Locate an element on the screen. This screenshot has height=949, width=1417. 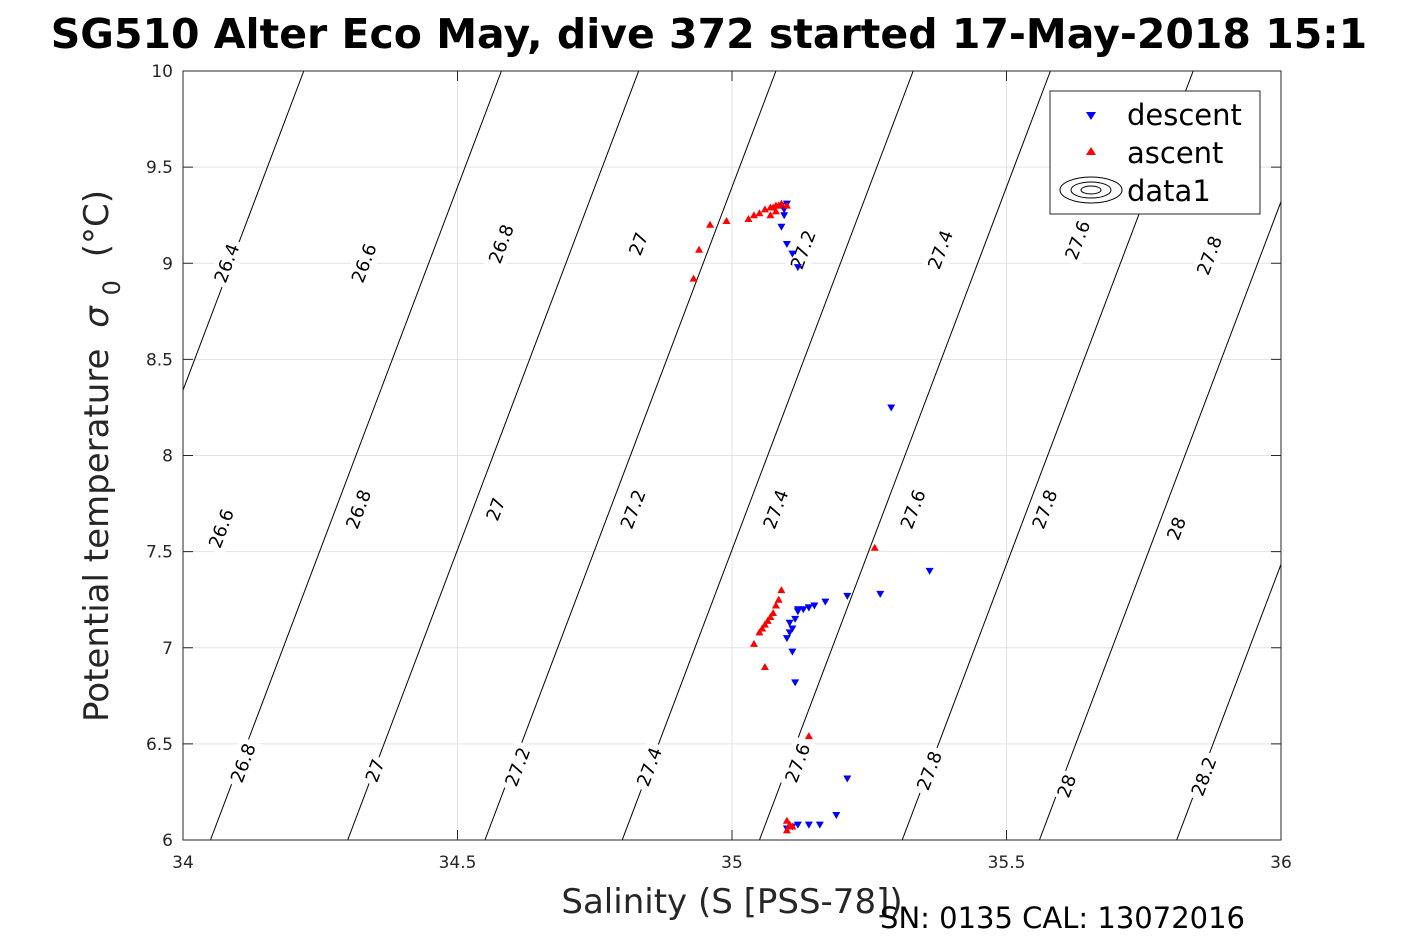
y-axis-label-text: Potential temperature is located at coordinates (97, 535).